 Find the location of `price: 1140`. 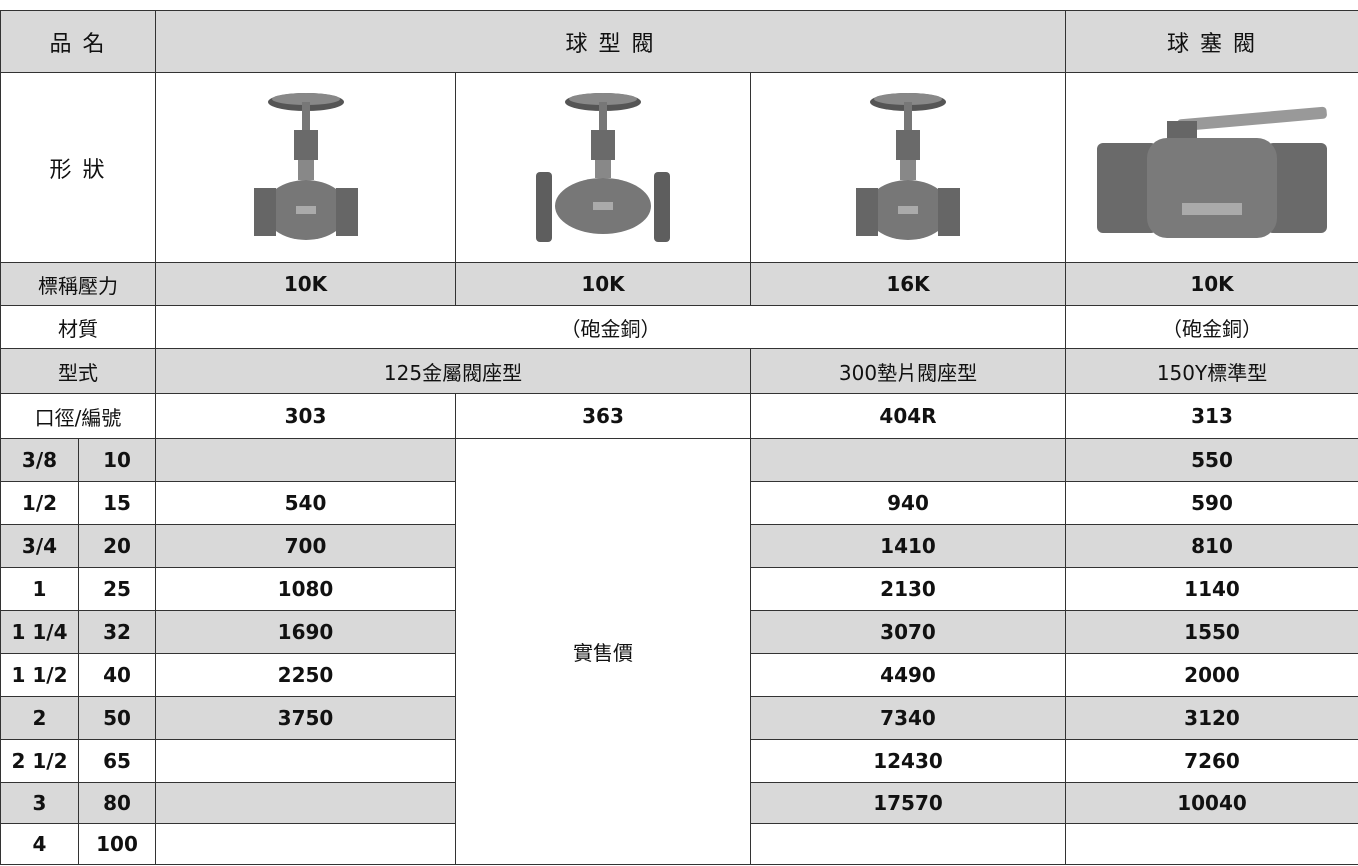

price: 1140 is located at coordinates (1211, 589).